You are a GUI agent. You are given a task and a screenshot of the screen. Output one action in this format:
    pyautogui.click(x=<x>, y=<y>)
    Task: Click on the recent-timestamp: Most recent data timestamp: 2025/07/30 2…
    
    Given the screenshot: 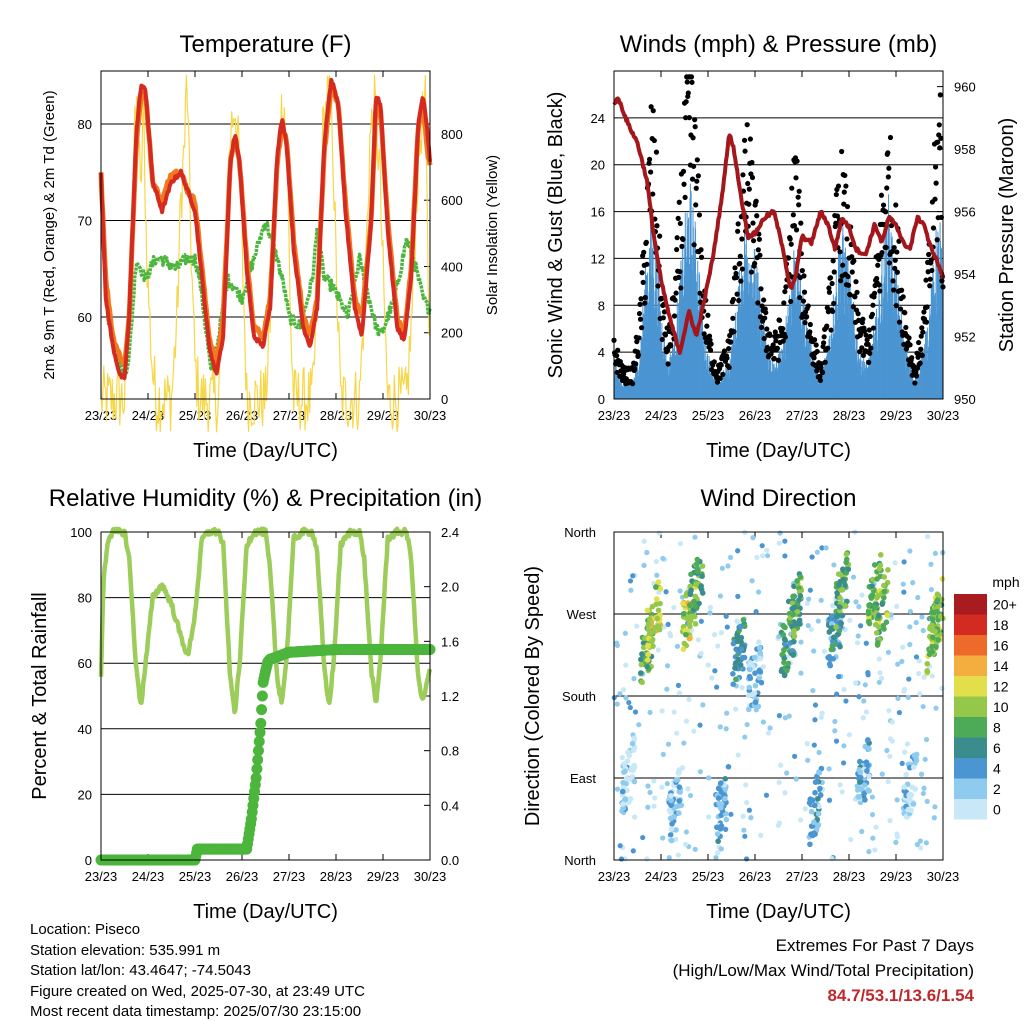 What is the action you would take?
    pyautogui.click(x=196, y=1011)
    